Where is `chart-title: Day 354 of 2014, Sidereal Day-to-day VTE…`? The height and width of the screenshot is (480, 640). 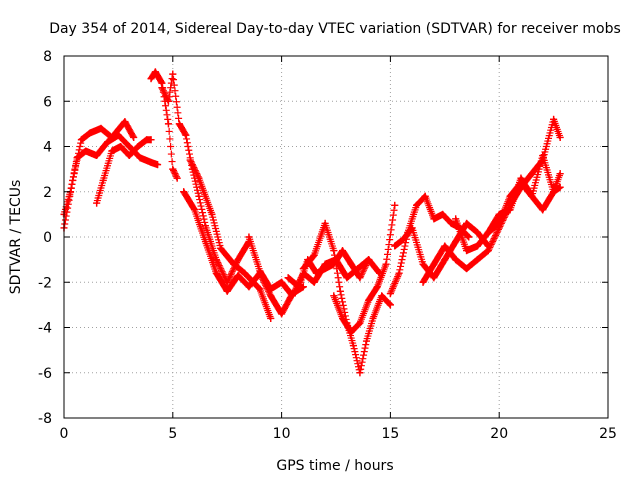
chart-title: Day 354 of 2014, Sidereal Day-to-day VTE… is located at coordinates (335, 29).